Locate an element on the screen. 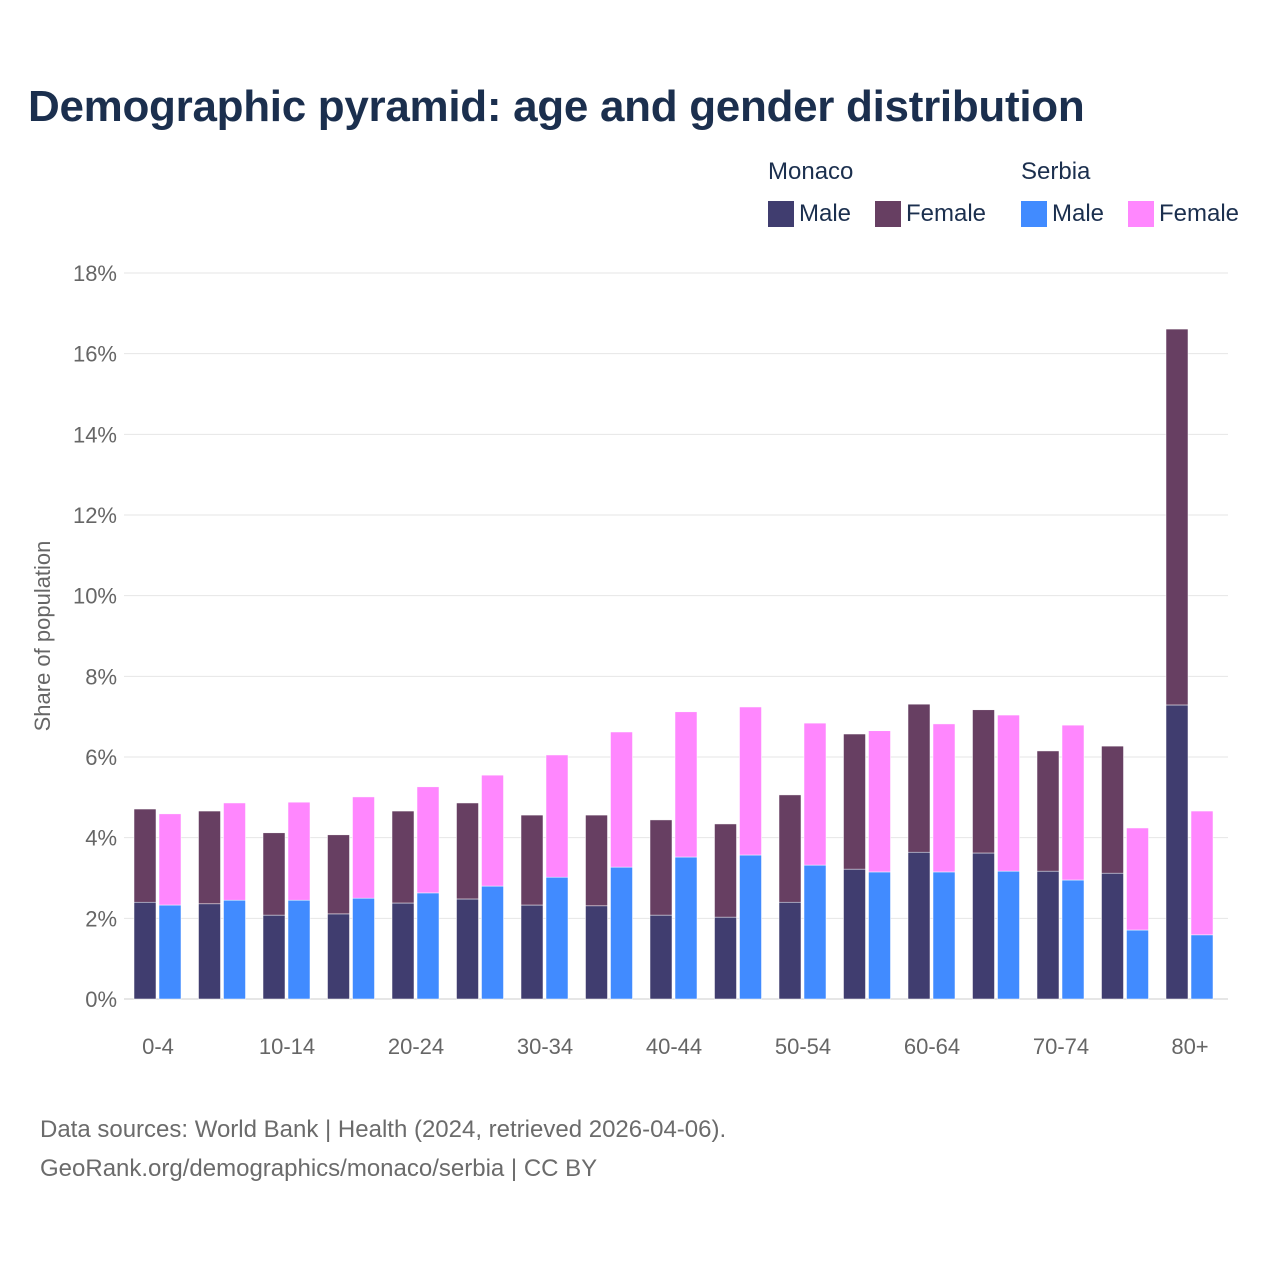  legend-serbia-male: Male is located at coordinates (1062, 214).